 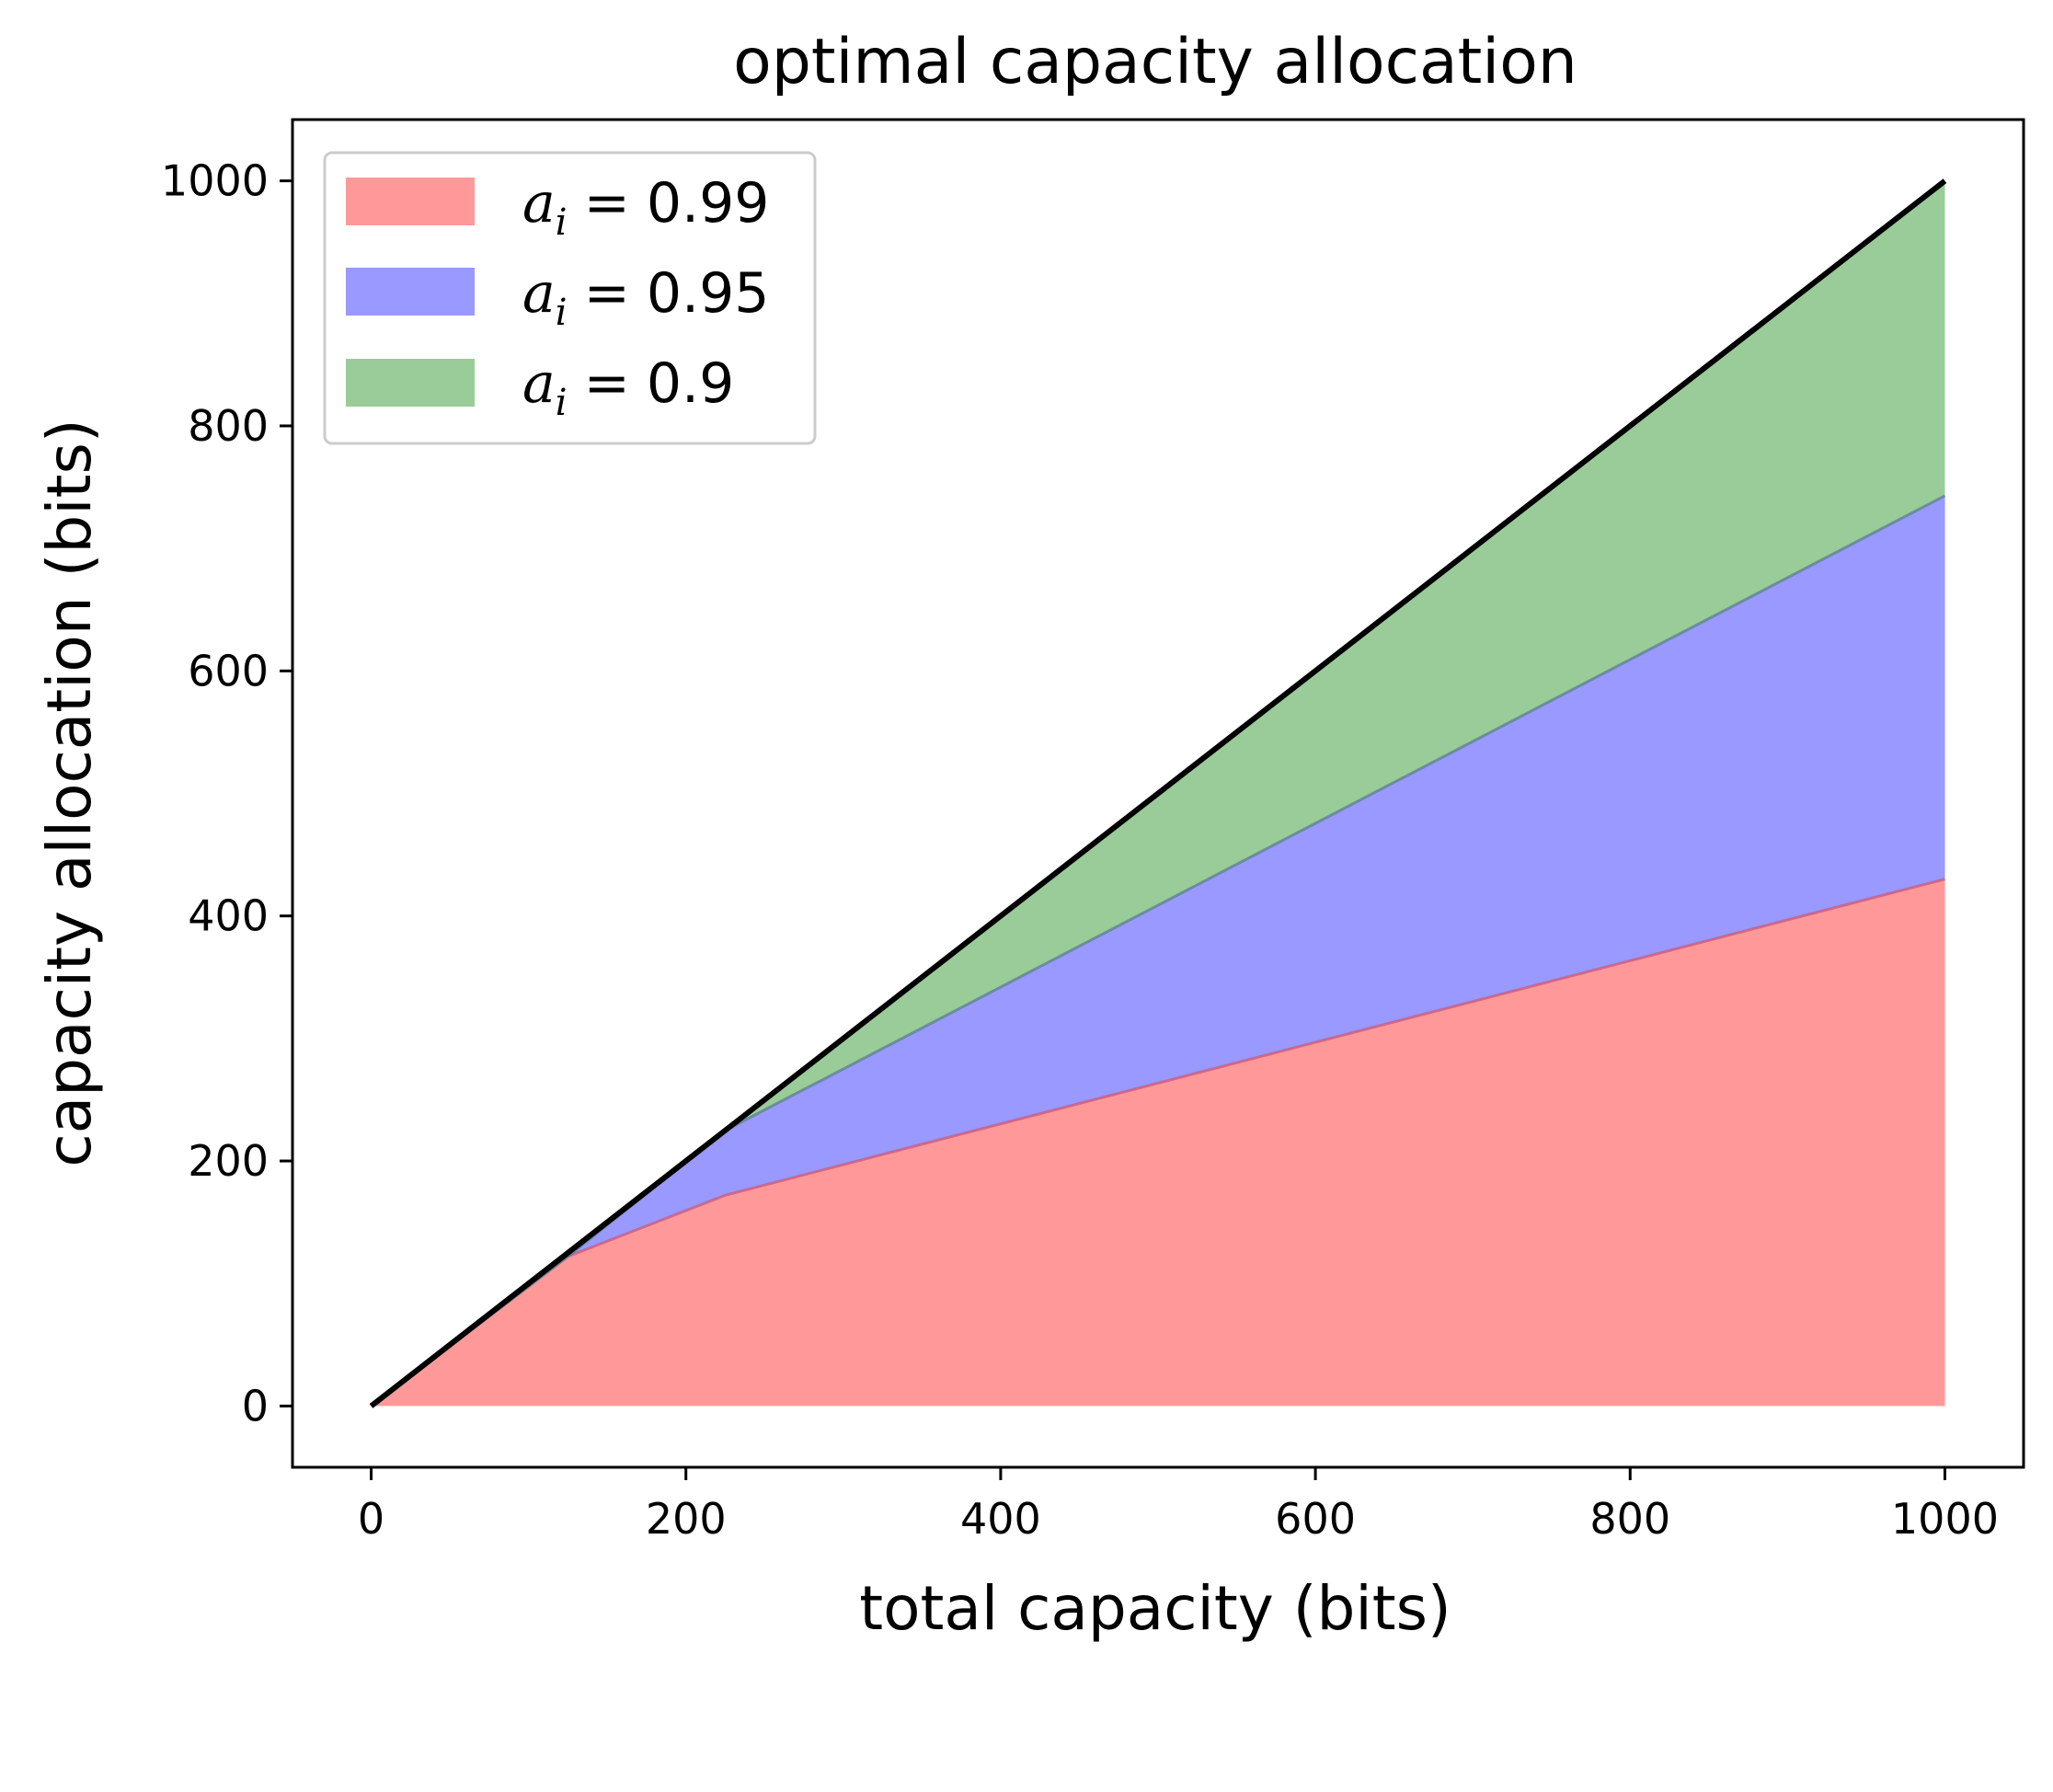 I want to click on legend-entry: ai = 0.9, so click(x=540, y=387).